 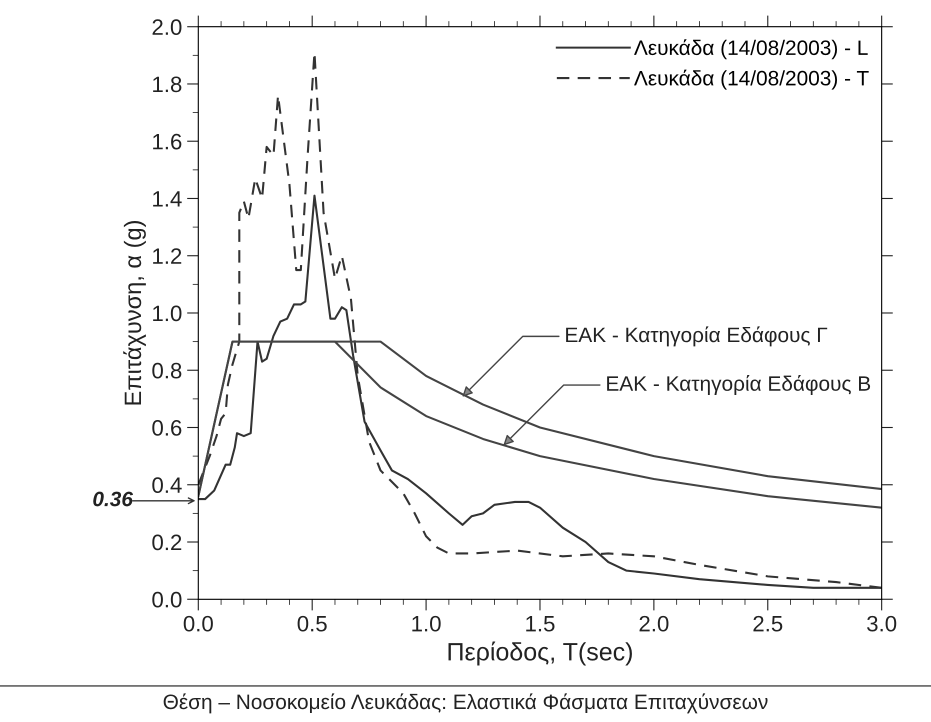 What do you see at coordinates (167, 542) in the screenshot?
I see `y-tick-label: 0.2` at bounding box center [167, 542].